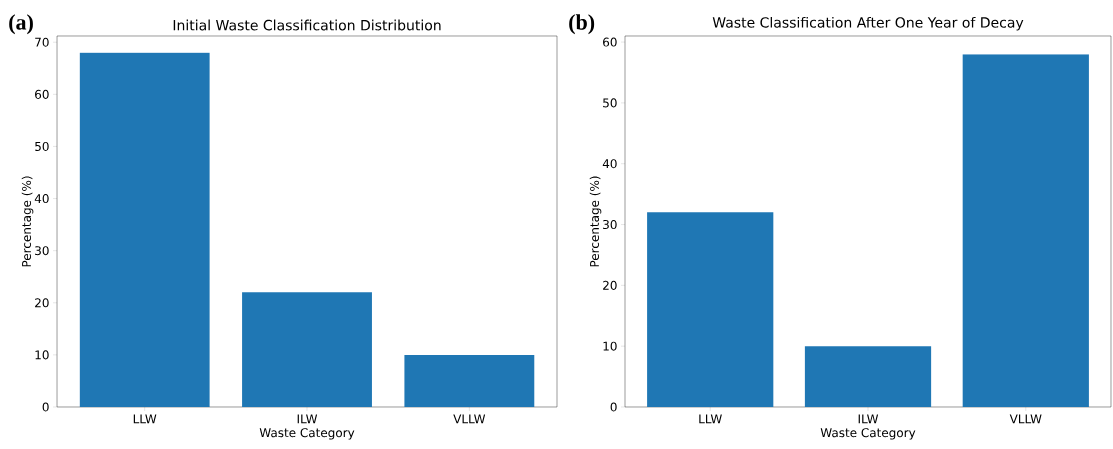 The image size is (1113, 449). What do you see at coordinates (868, 23) in the screenshot?
I see `chart-title: Waste Classification After One Year of Decay` at bounding box center [868, 23].